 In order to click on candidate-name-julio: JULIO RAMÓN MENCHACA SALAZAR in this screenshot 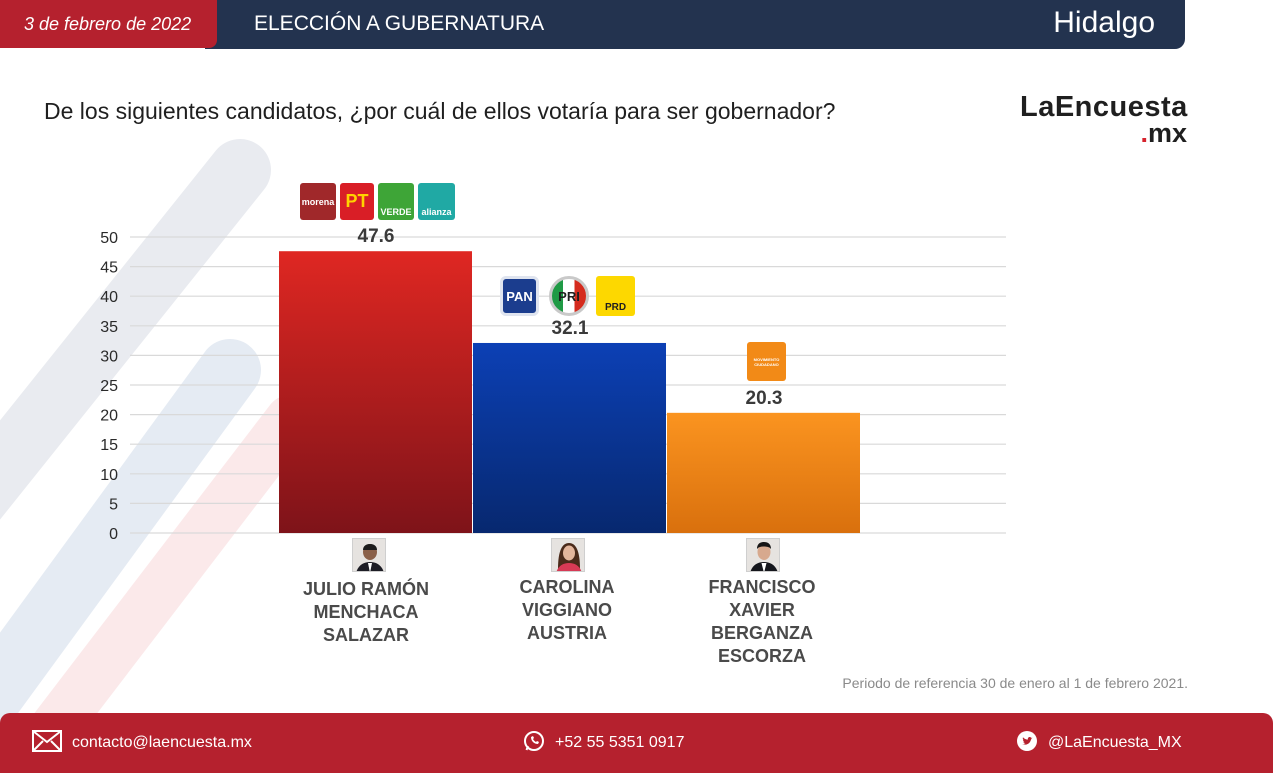, I will do `click(366, 612)`.